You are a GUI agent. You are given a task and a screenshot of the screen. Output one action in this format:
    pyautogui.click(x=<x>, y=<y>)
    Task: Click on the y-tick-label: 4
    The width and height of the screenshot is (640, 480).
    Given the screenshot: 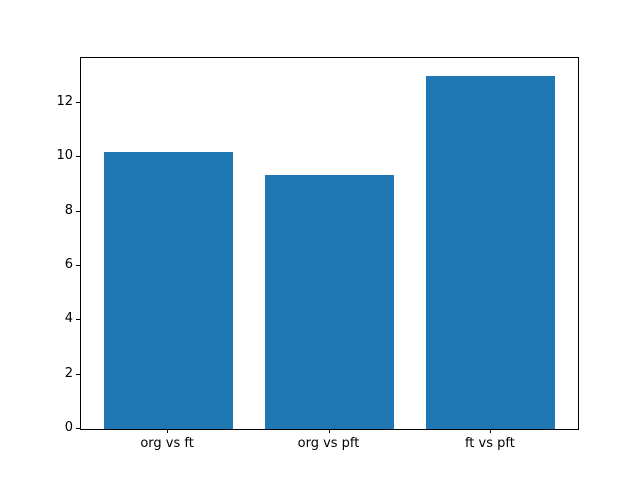 What is the action you would take?
    pyautogui.click(x=68, y=319)
    